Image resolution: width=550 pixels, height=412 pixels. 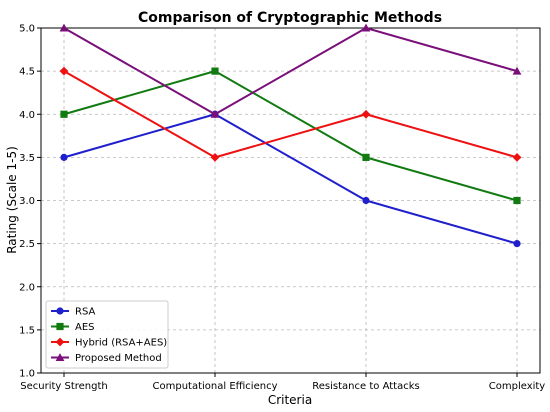 I want to click on y-tick-label: 2.0, so click(x=27, y=287).